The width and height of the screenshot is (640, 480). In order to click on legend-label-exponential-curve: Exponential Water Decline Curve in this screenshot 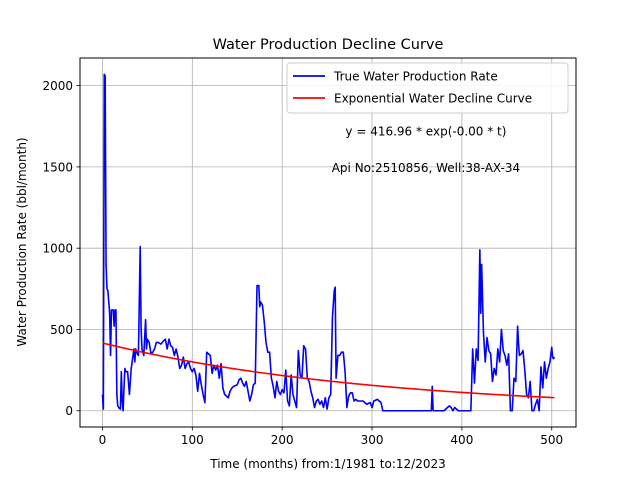, I will do `click(433, 99)`.